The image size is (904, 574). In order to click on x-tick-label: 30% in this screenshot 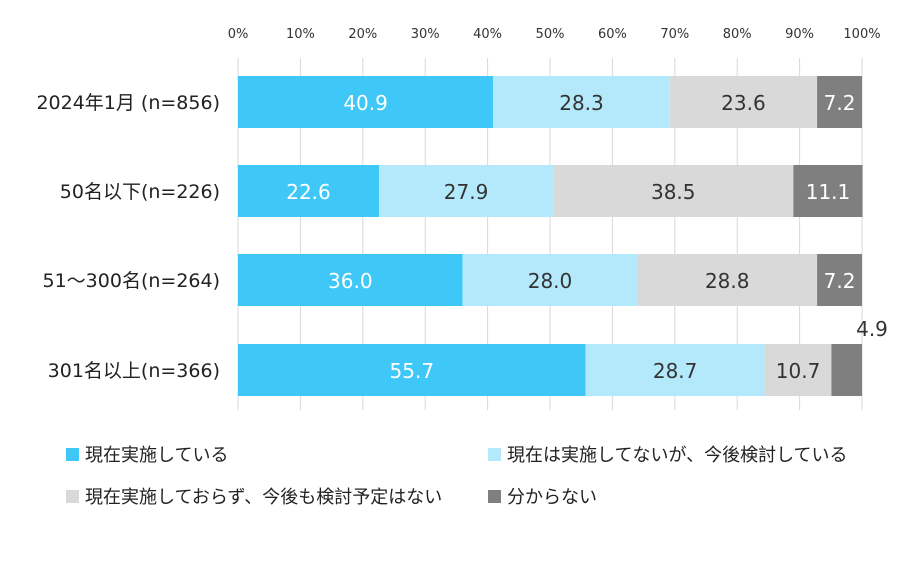, I will do `click(425, 34)`.